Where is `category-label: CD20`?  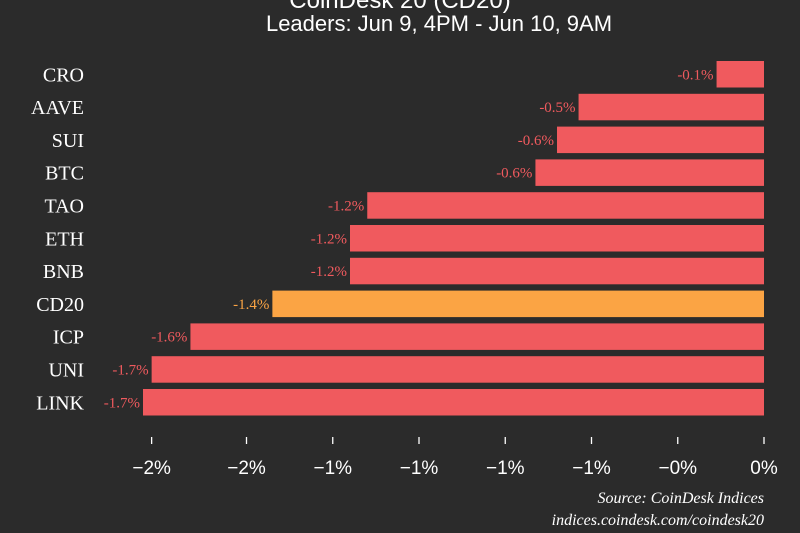
category-label: CD20 is located at coordinates (60, 305).